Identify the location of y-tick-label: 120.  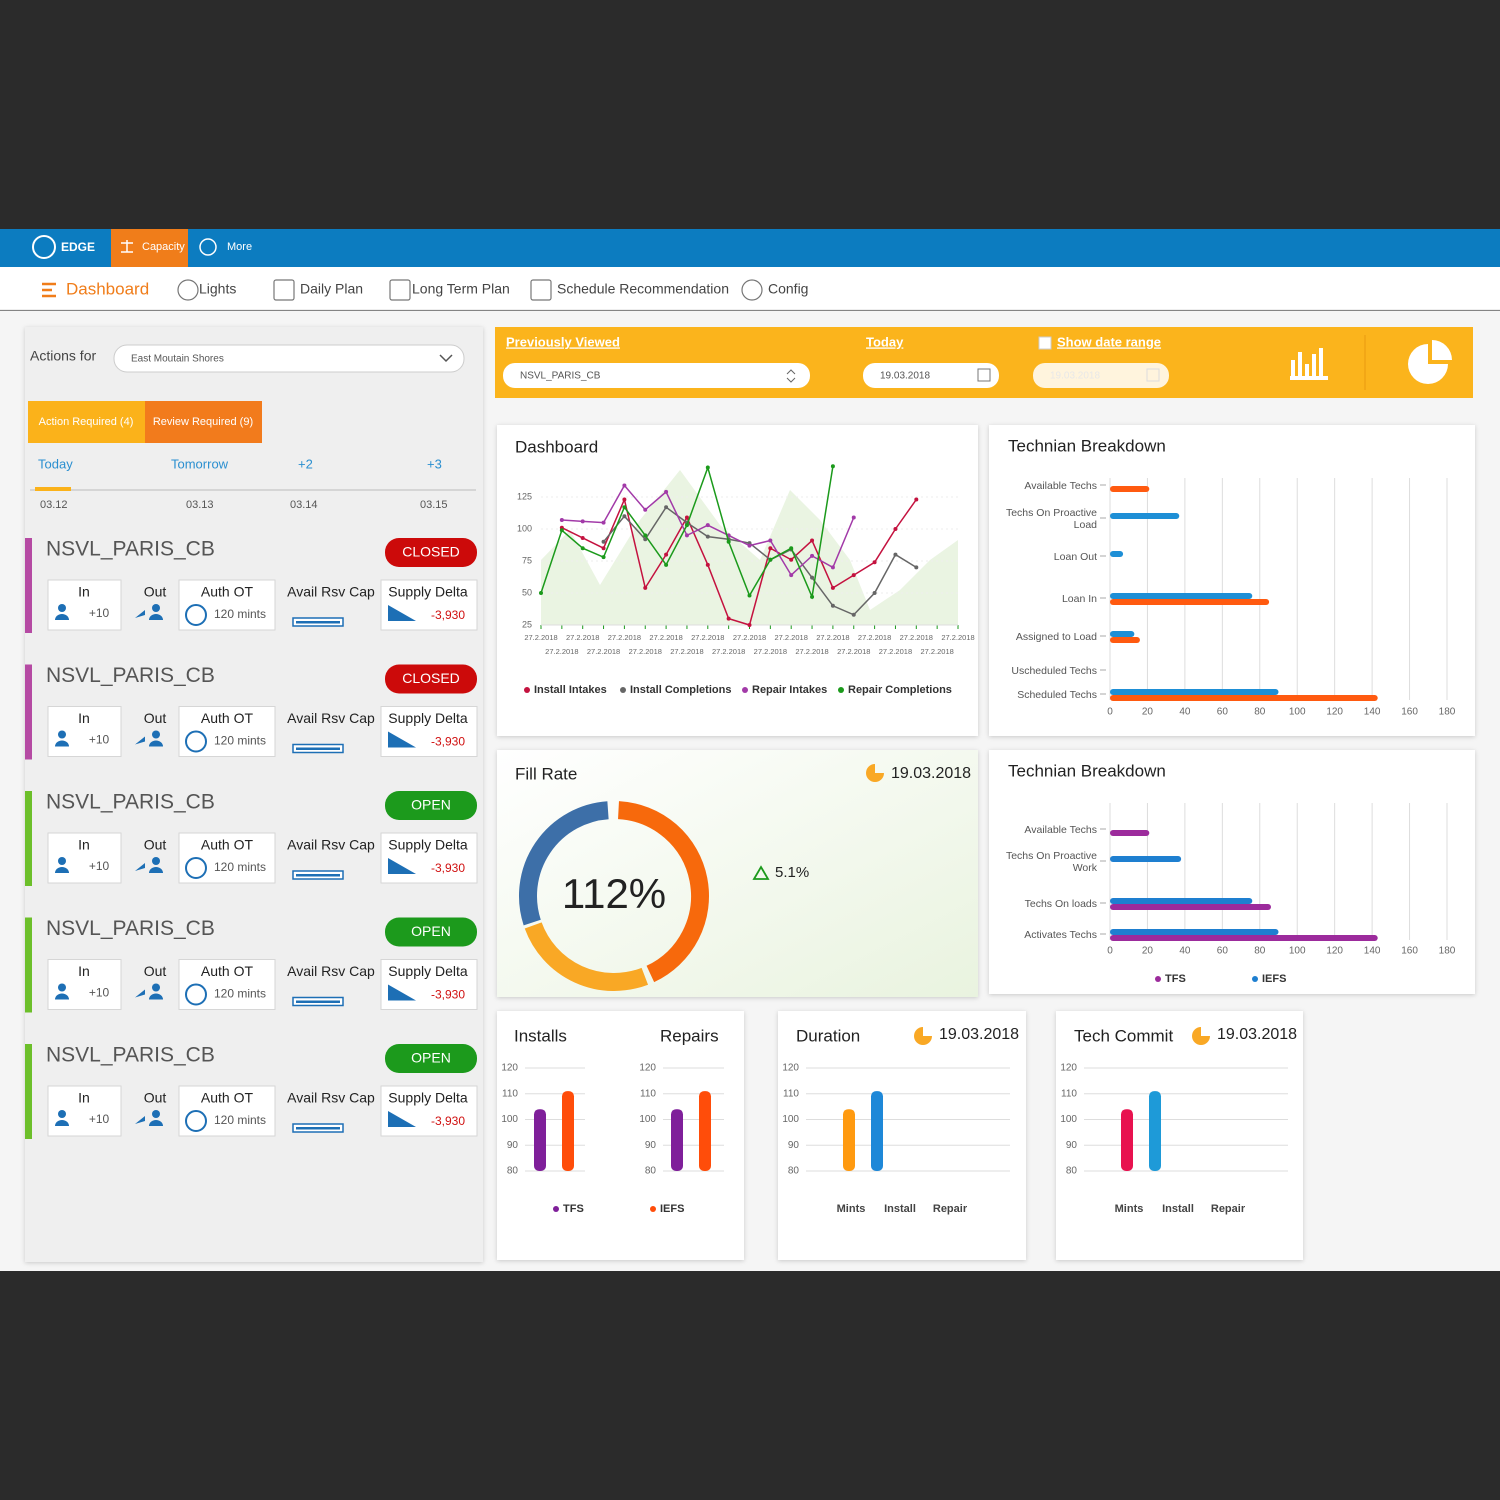
(790, 1068).